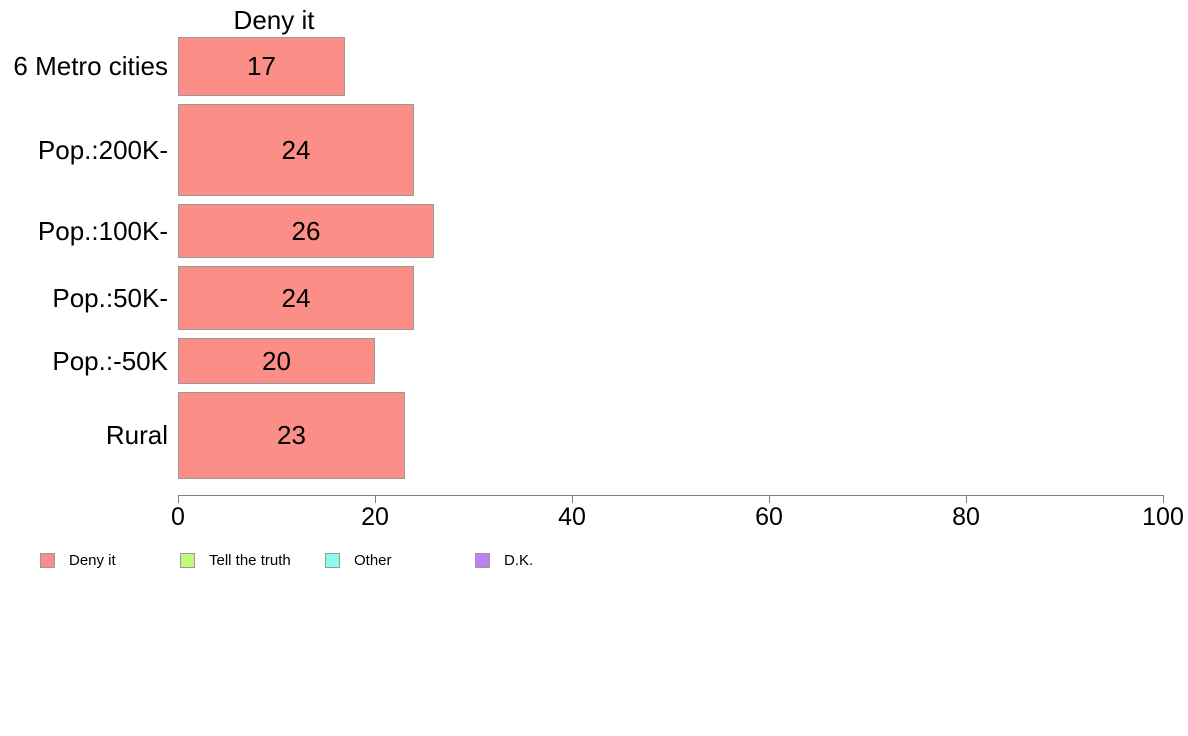  I want to click on legend-label: Deny it, so click(92, 560).